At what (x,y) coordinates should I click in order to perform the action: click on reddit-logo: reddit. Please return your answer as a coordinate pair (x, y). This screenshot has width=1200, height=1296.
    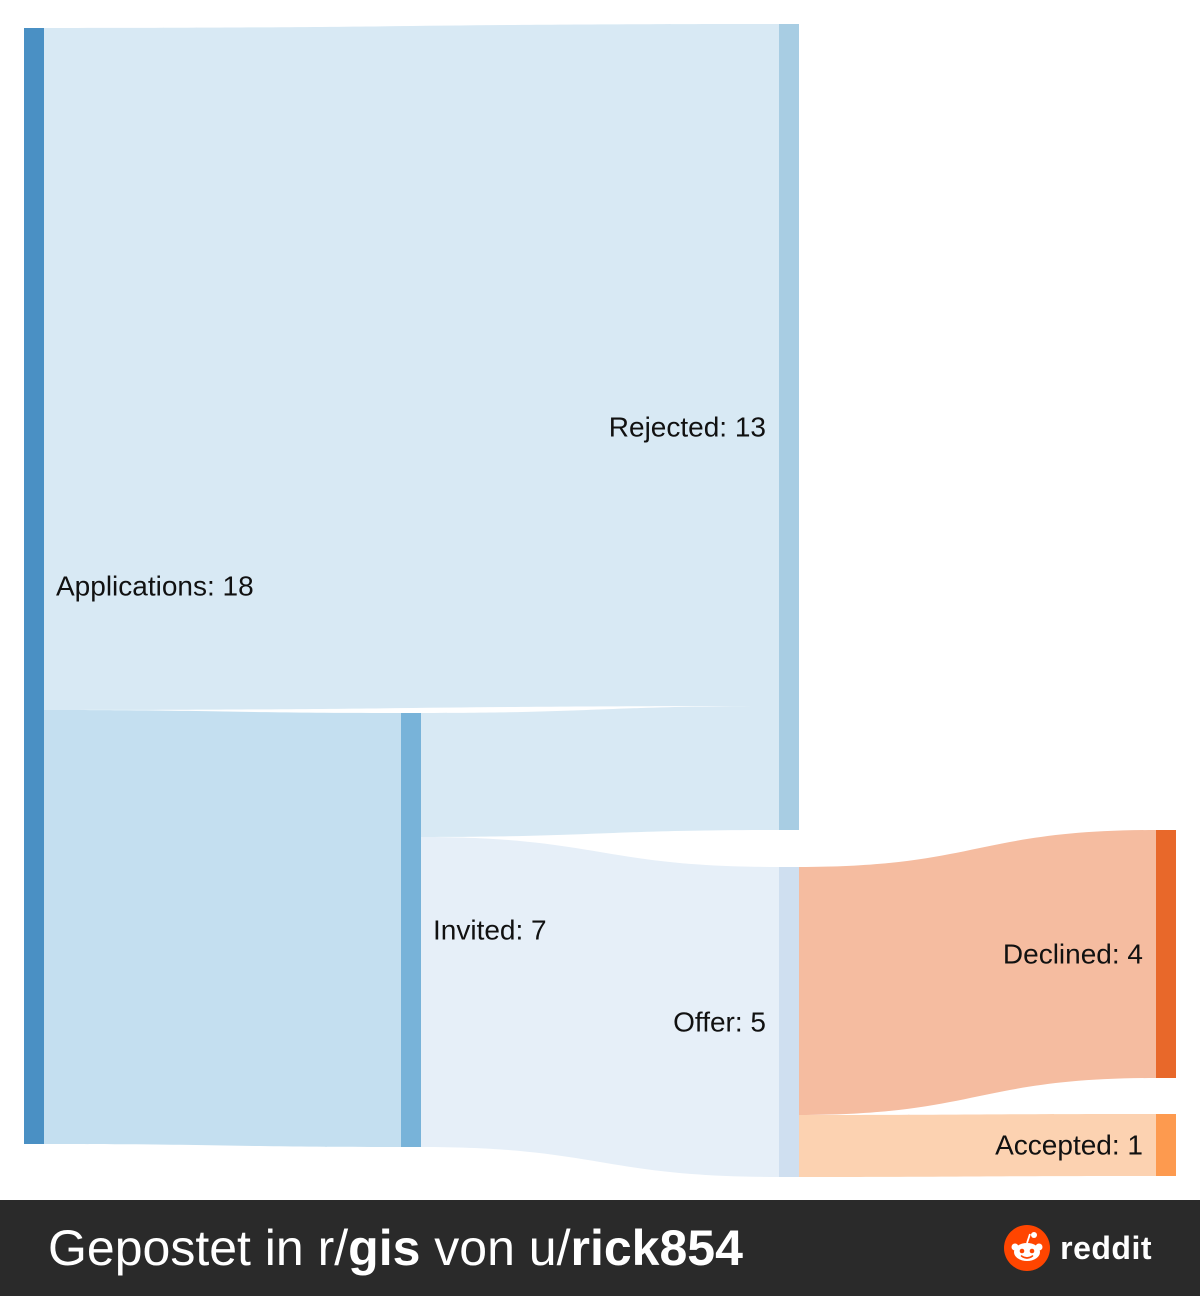
    Looking at the image, I should click on (1078, 1248).